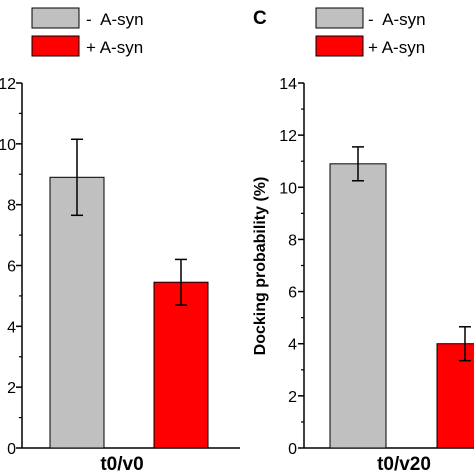 The width and height of the screenshot is (474, 474). Describe the element at coordinates (396, 47) in the screenshot. I see `right-legend-label-plus: + A-syn` at that location.